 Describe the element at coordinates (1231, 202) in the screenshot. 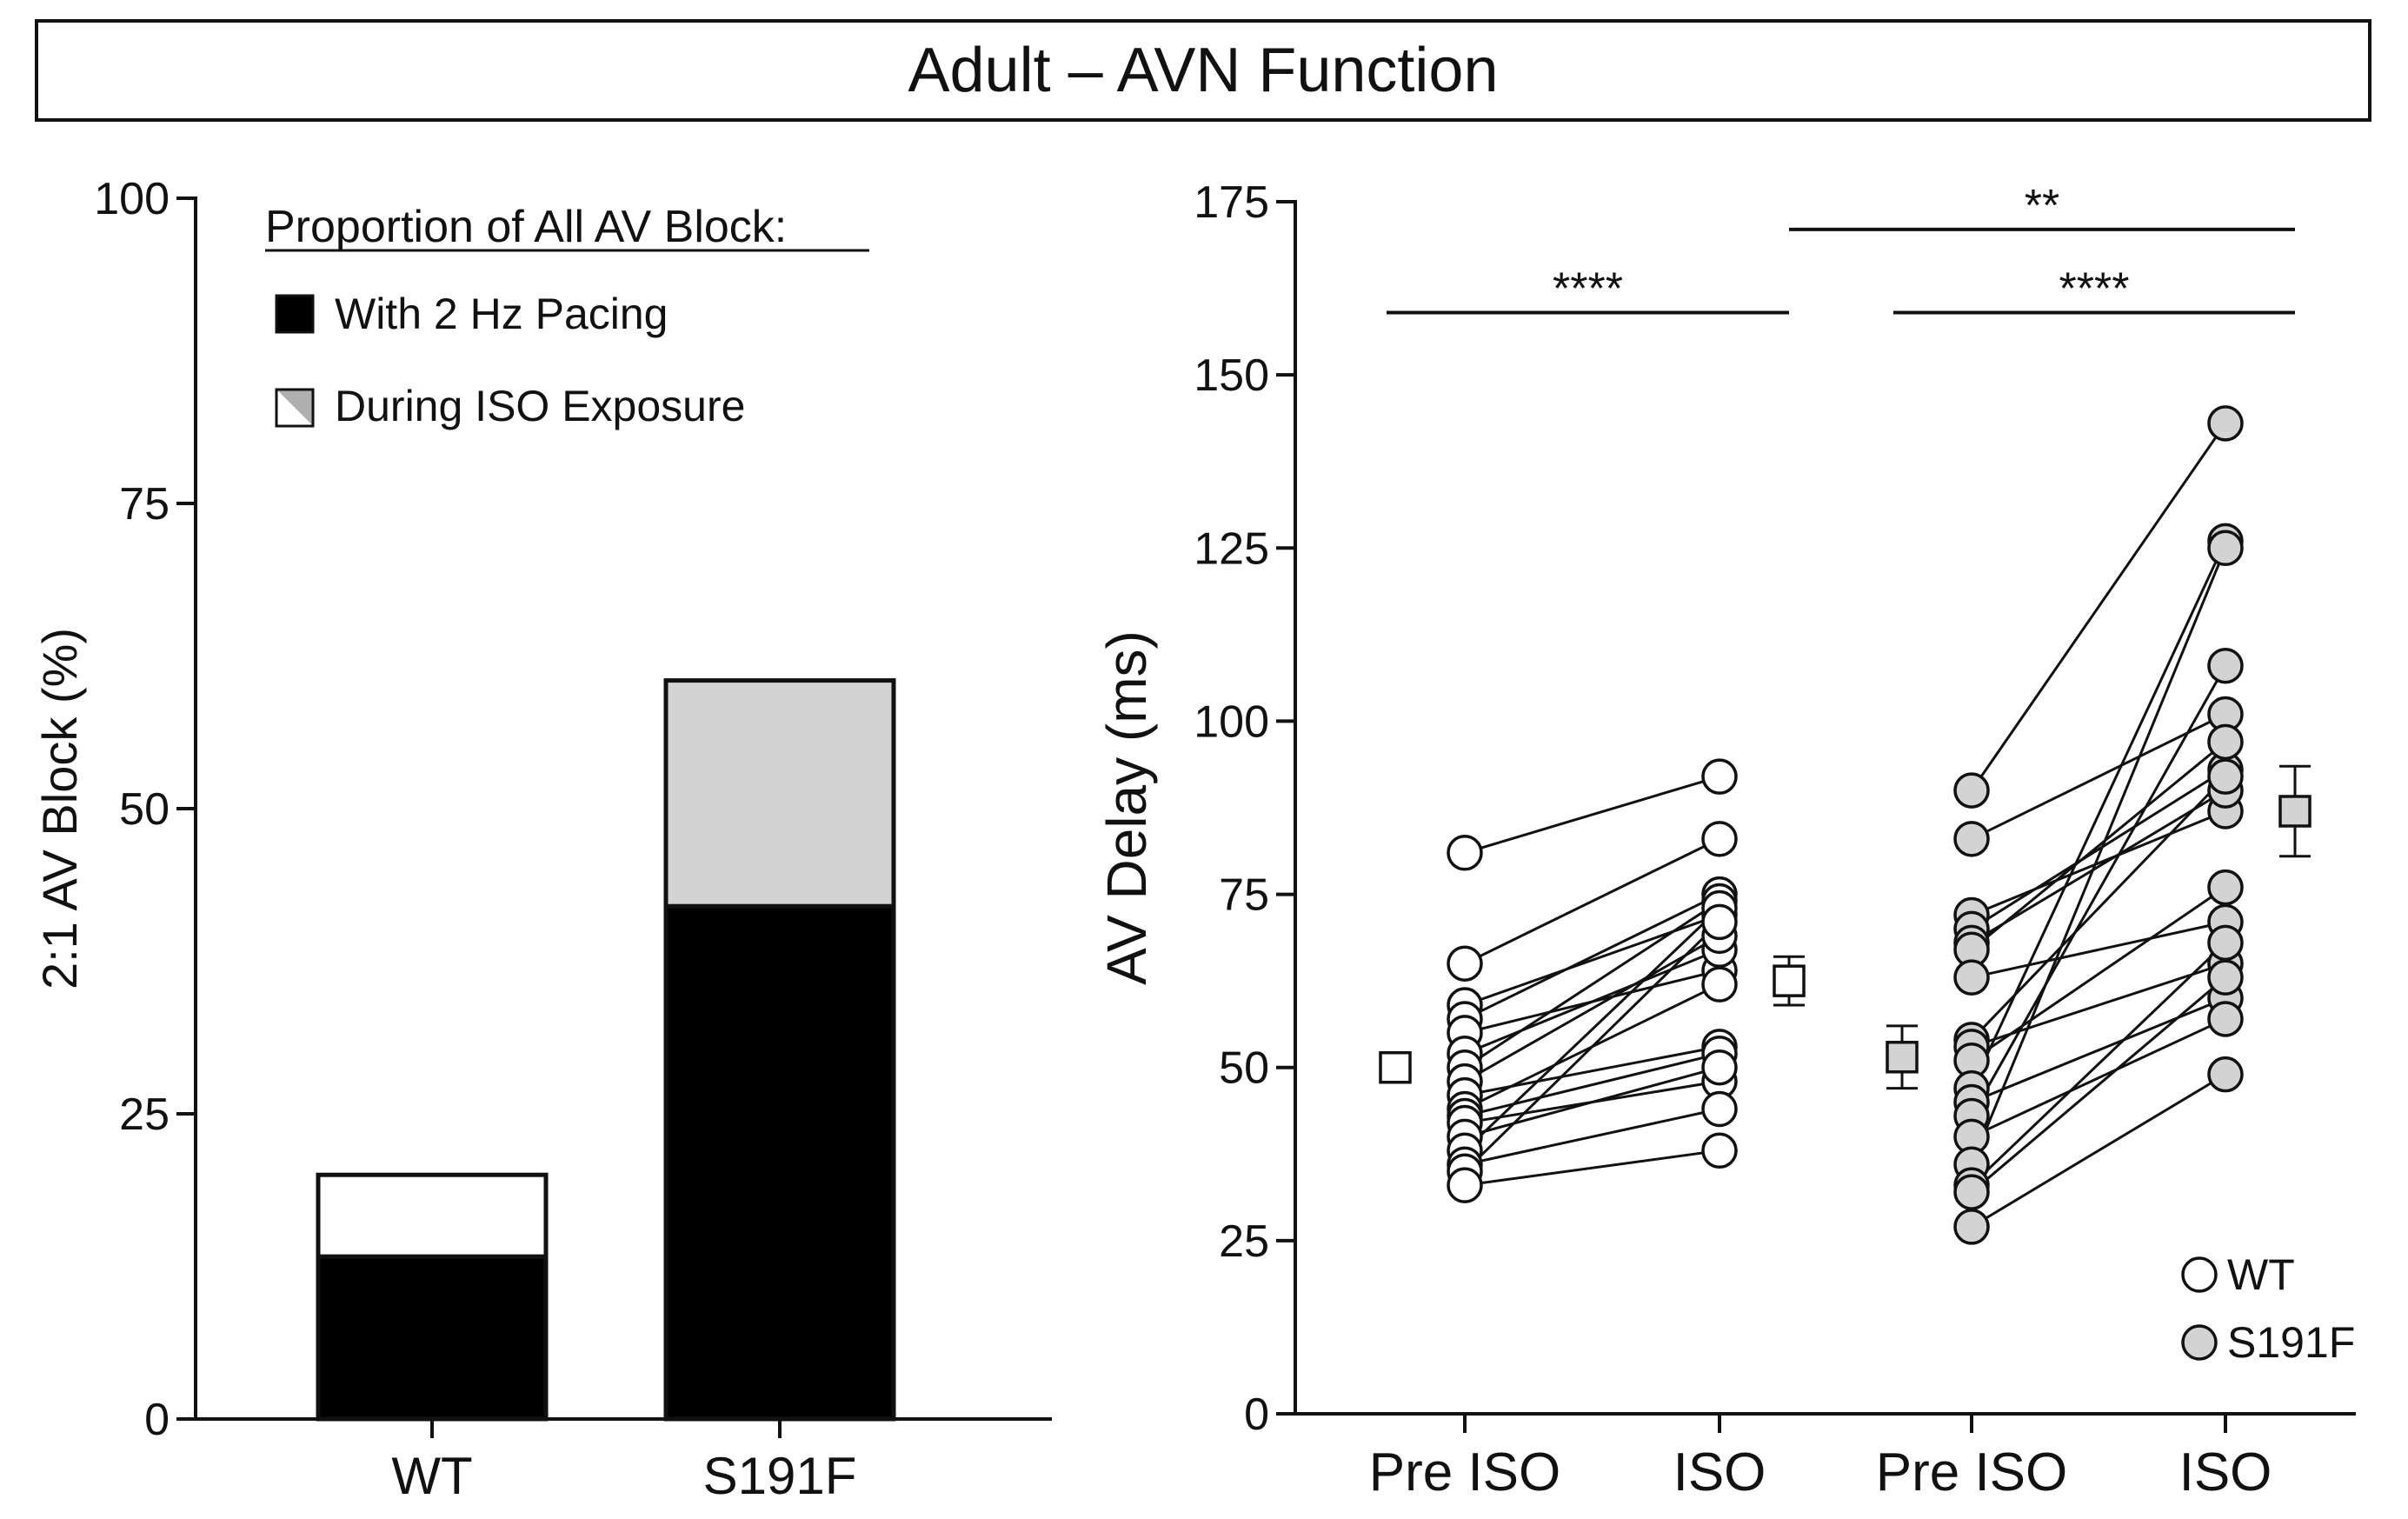

I see `y-tick-label: 175` at that location.